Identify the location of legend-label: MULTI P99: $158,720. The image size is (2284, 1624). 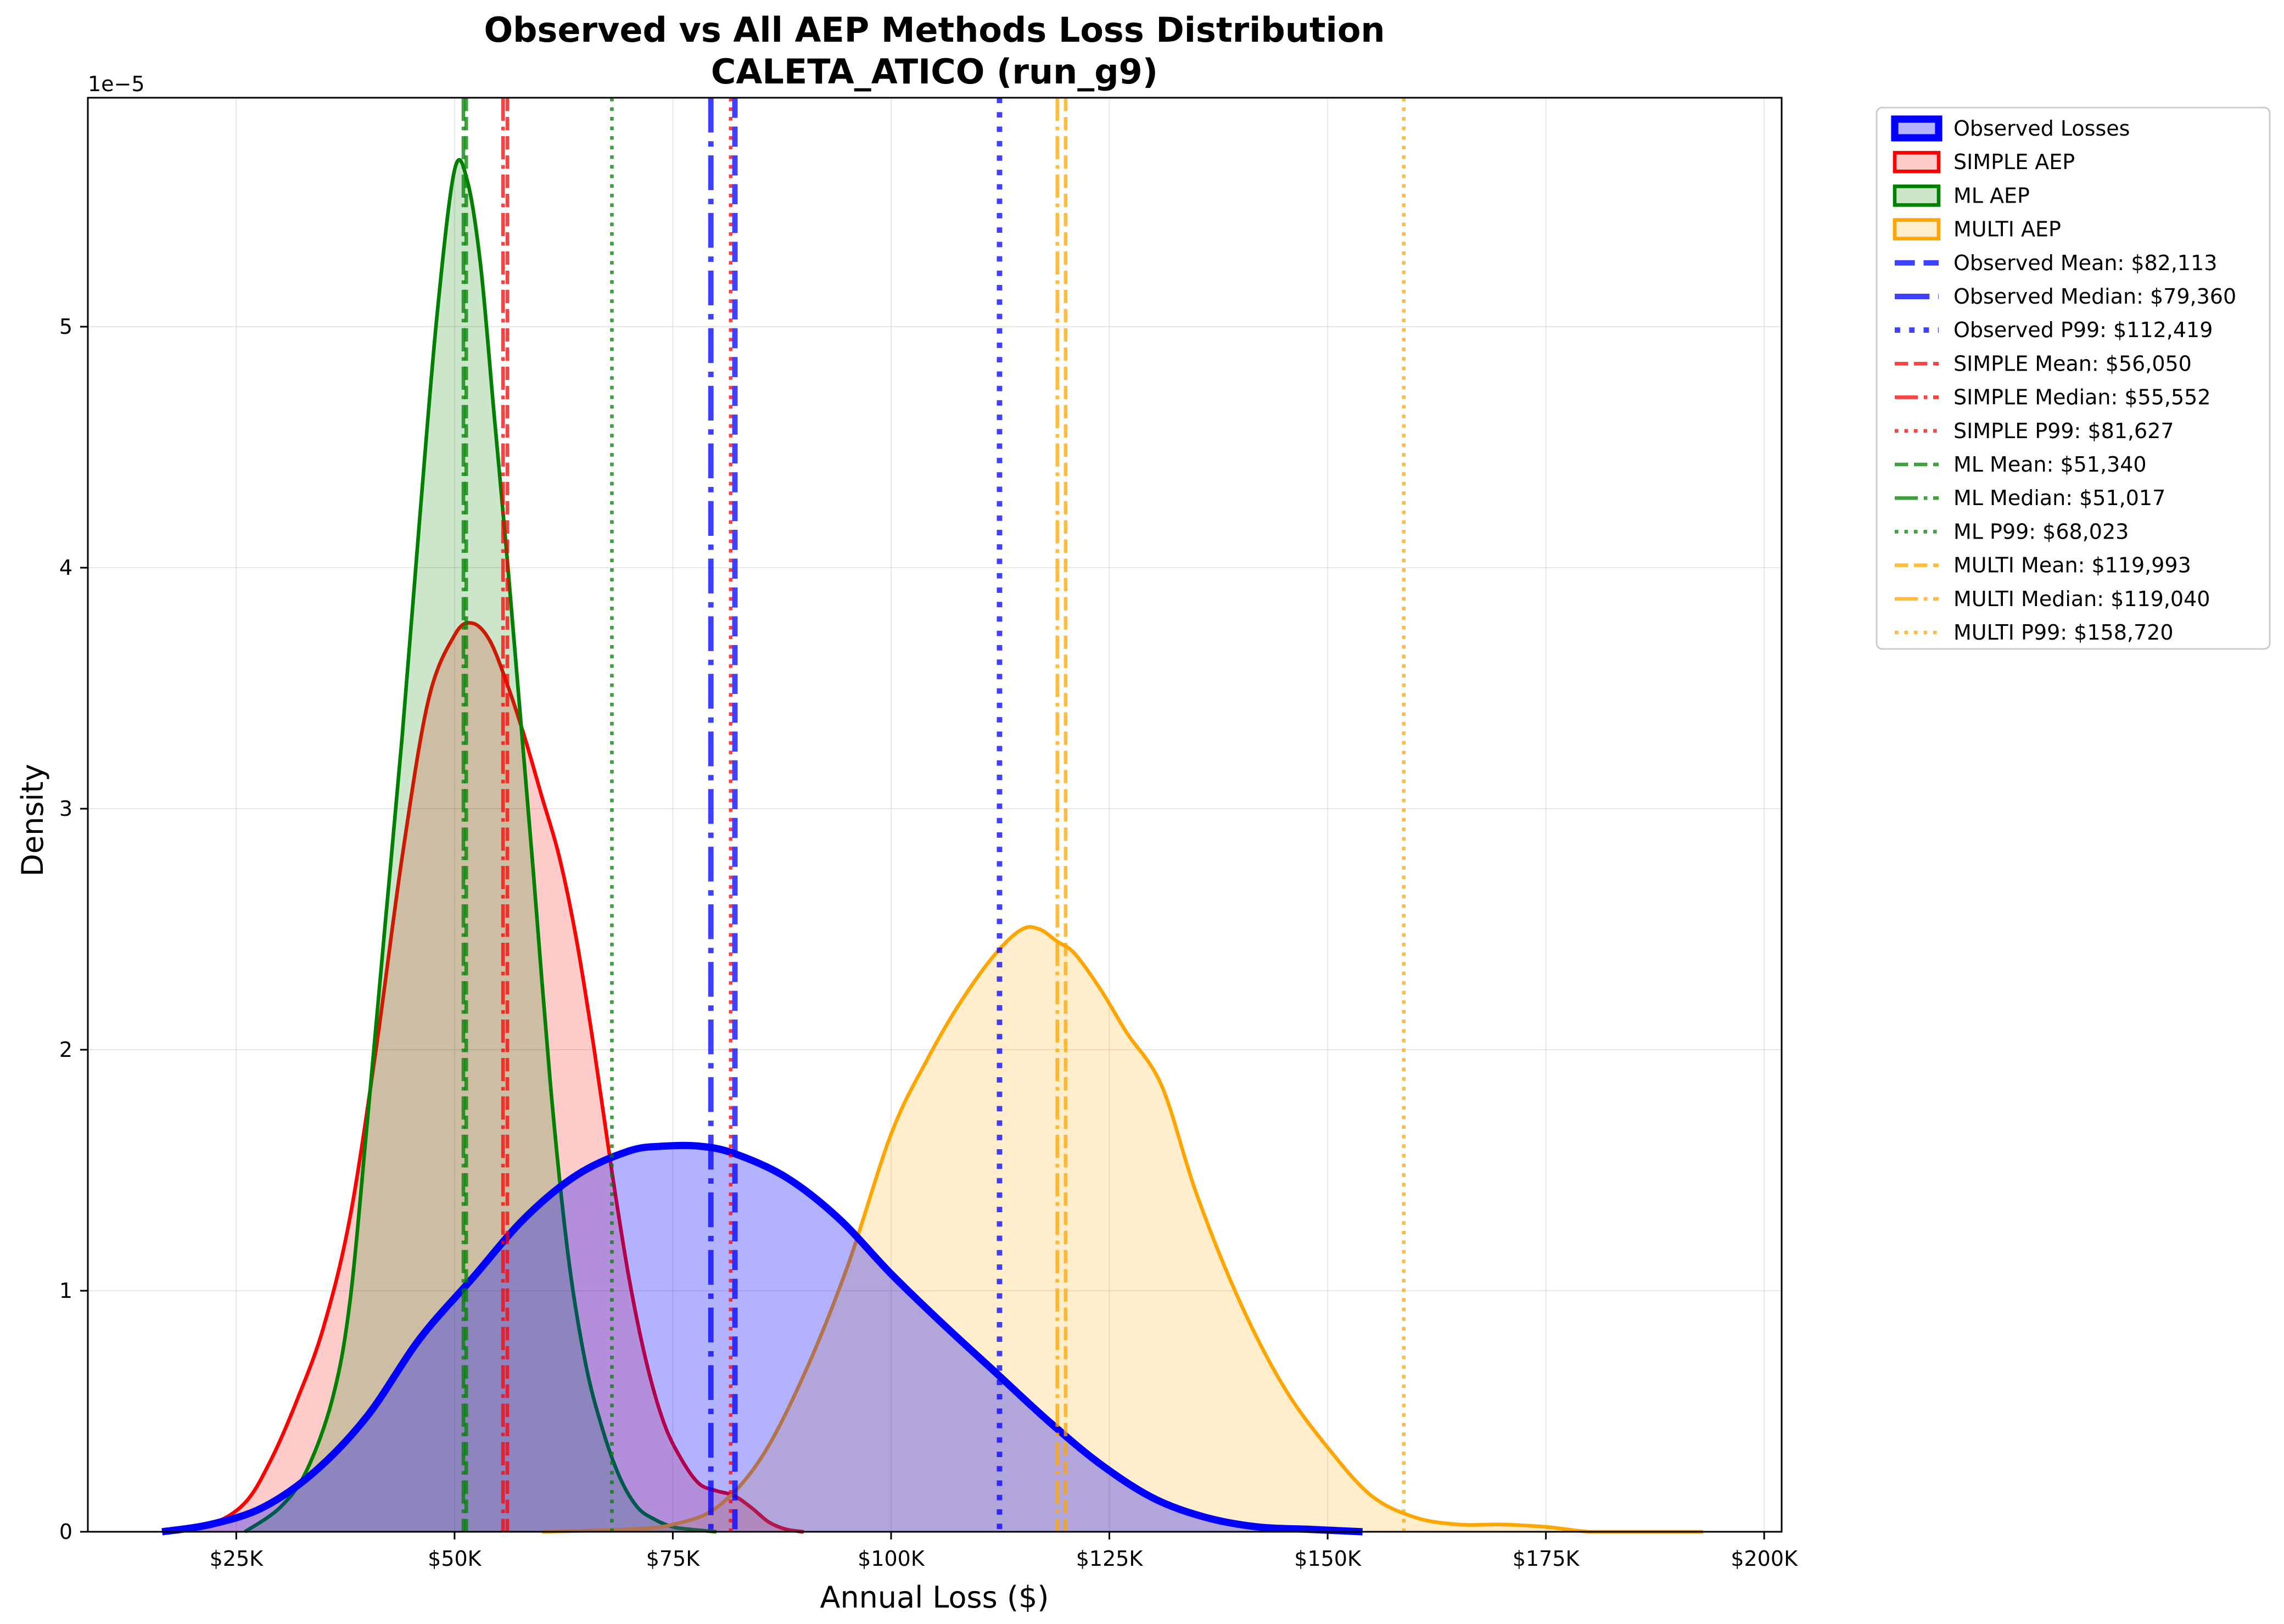
(2063, 632).